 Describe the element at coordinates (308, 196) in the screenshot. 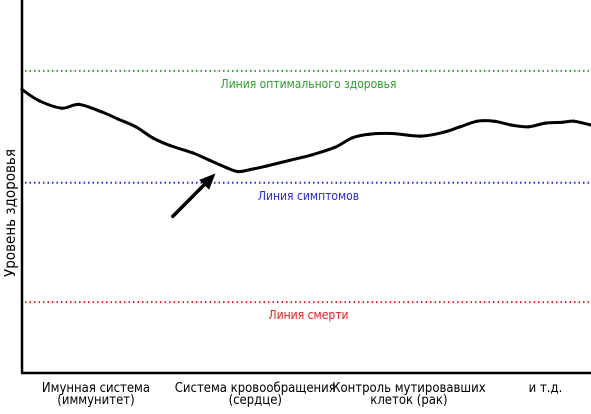

I see `symptoms-label: Линия симптомов` at that location.